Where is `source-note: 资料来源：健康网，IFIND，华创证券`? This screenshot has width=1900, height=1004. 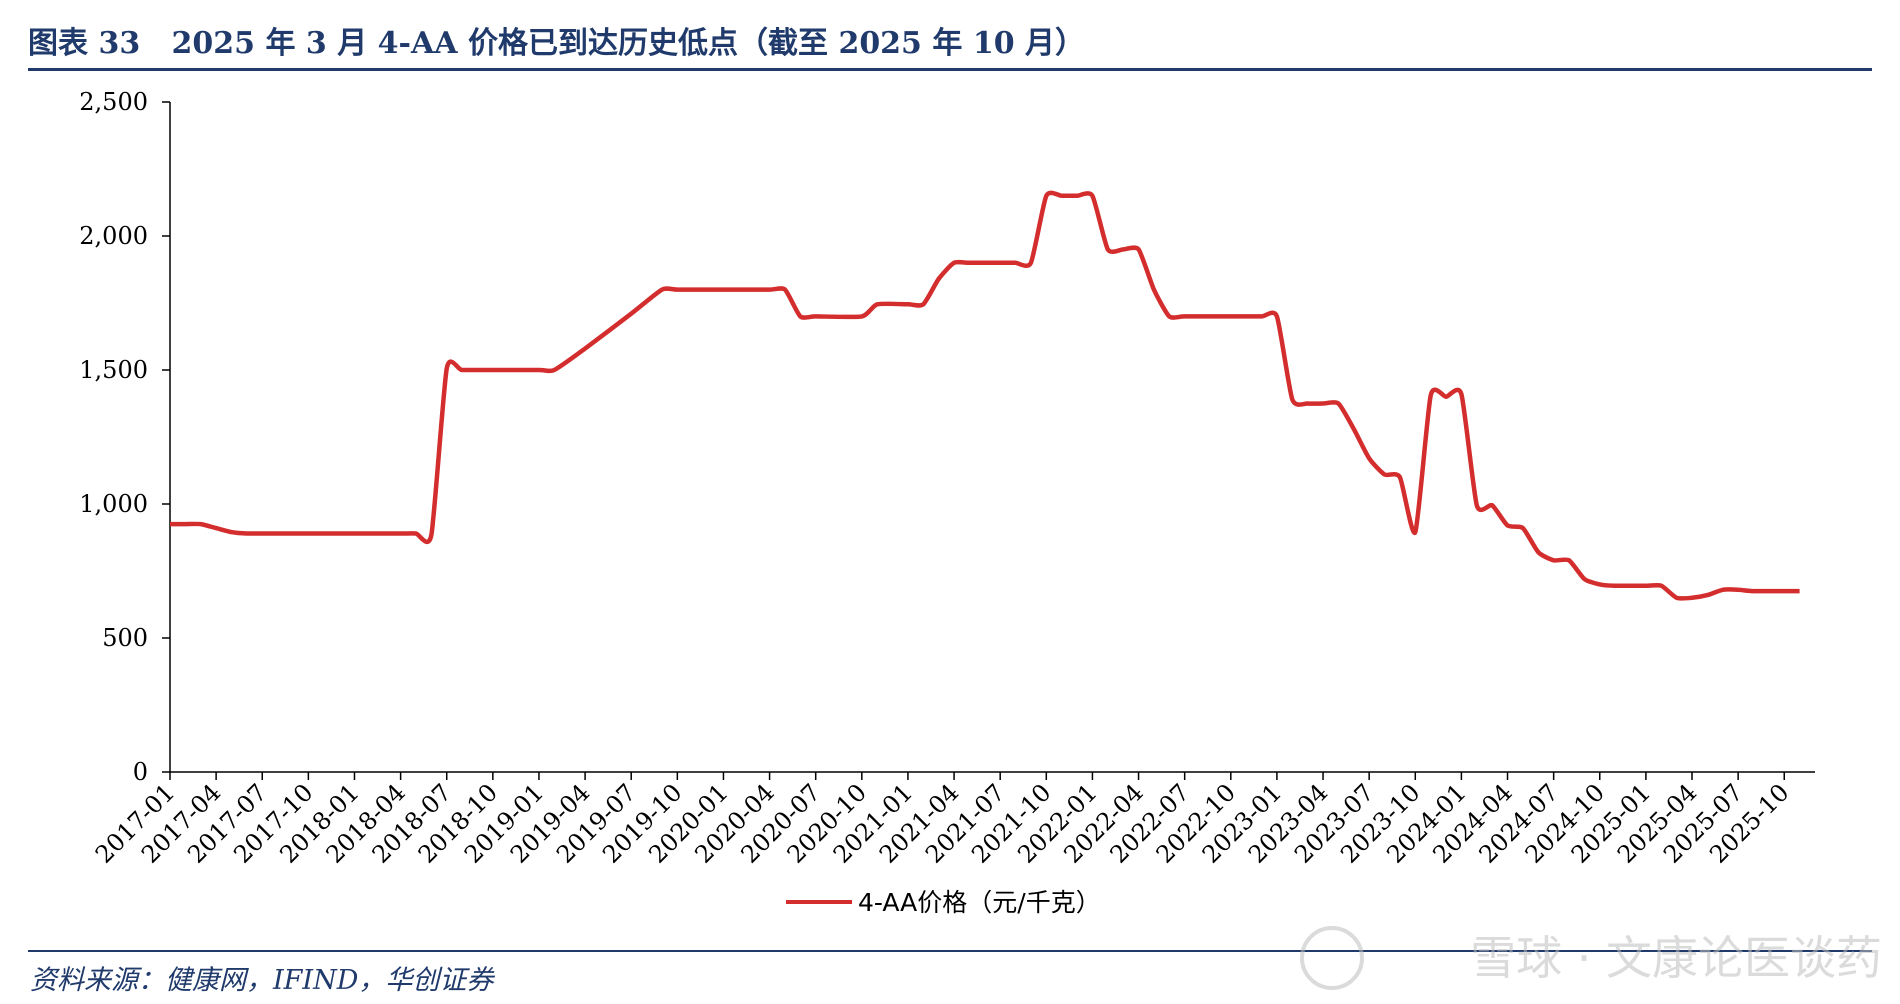 source-note: 资料来源：健康网，IFIND，华创证券 is located at coordinates (262, 980).